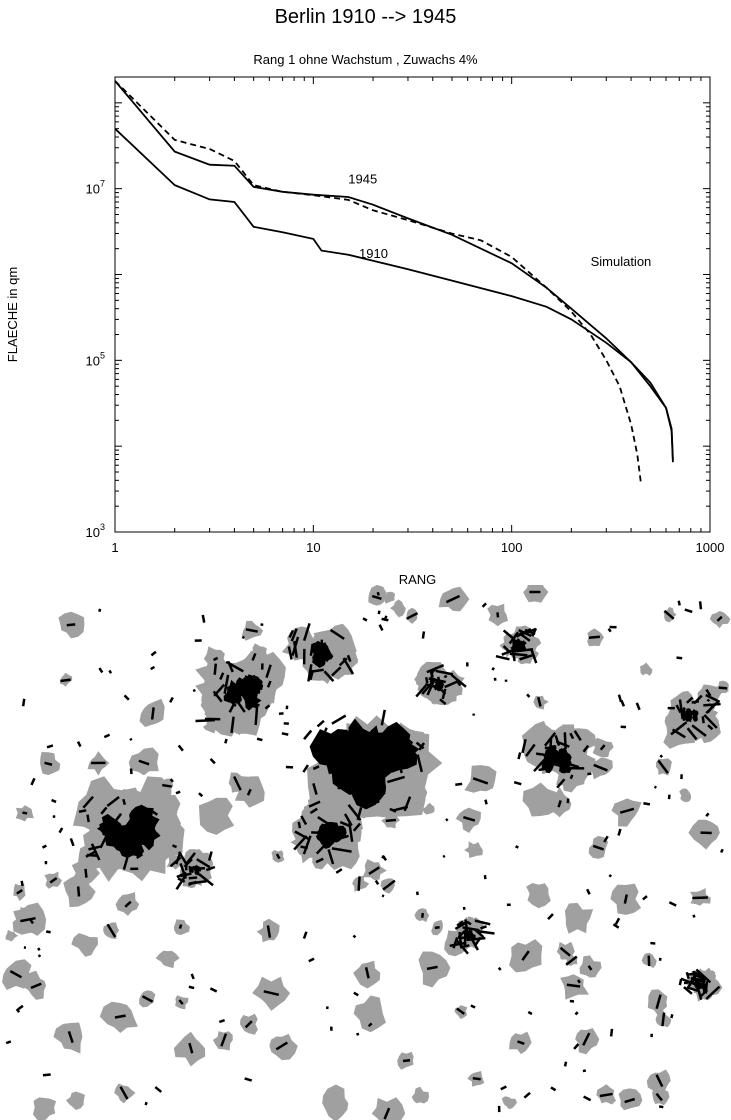  Describe the element at coordinates (362, 178) in the screenshot. I see `series-annotation: 1945` at that location.